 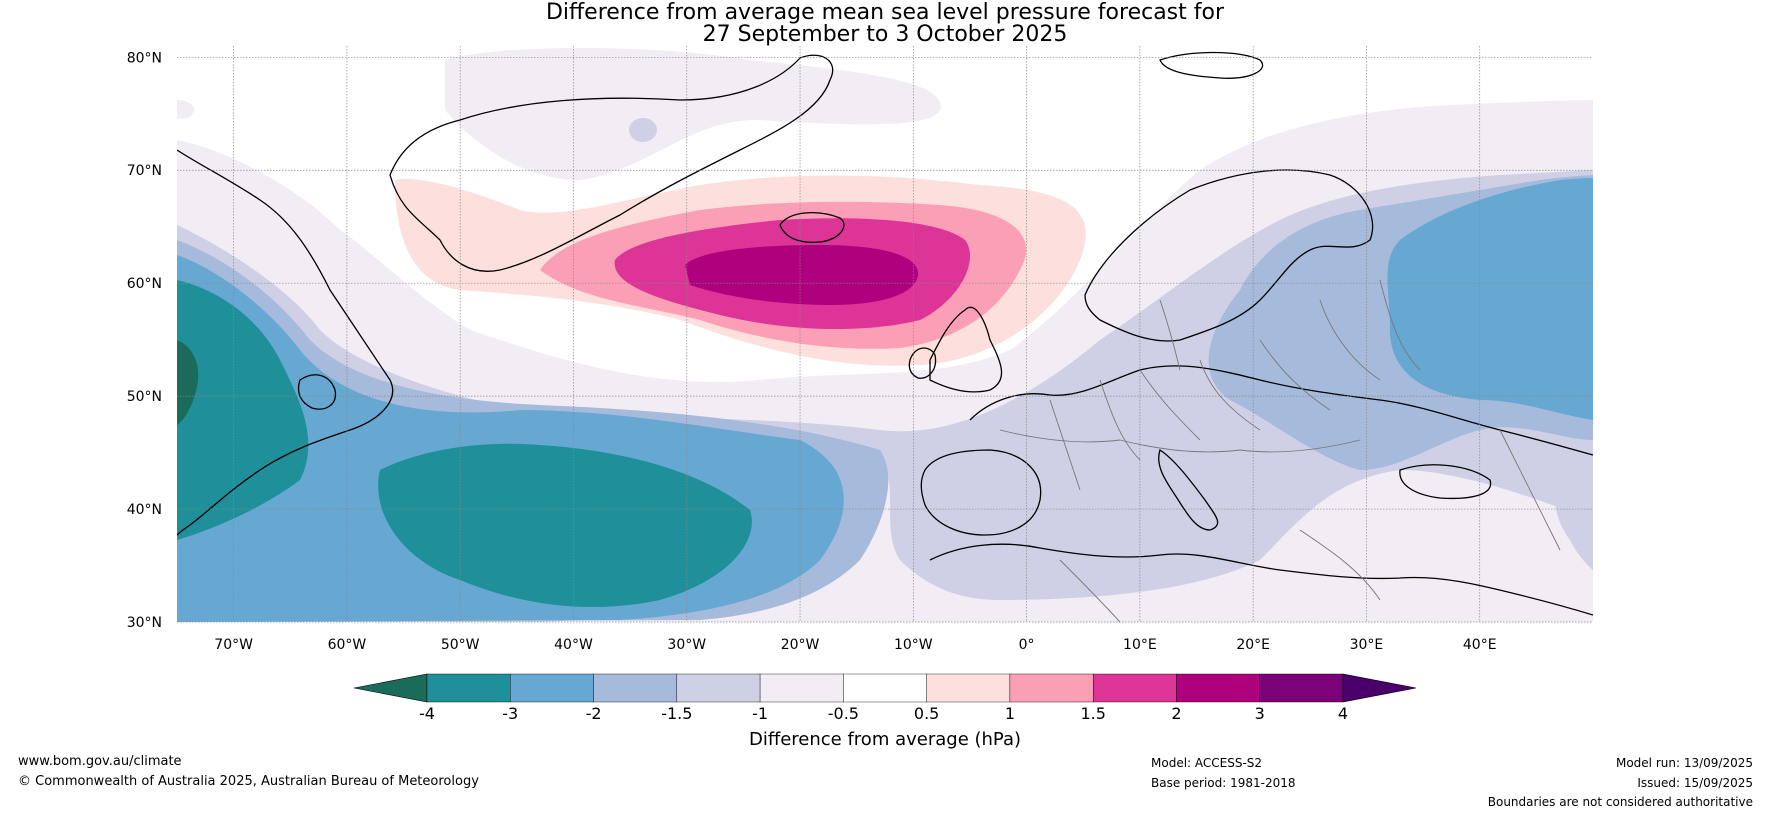 What do you see at coordinates (1260, 713) in the screenshot?
I see `colorbar-tick-label: 3` at bounding box center [1260, 713].